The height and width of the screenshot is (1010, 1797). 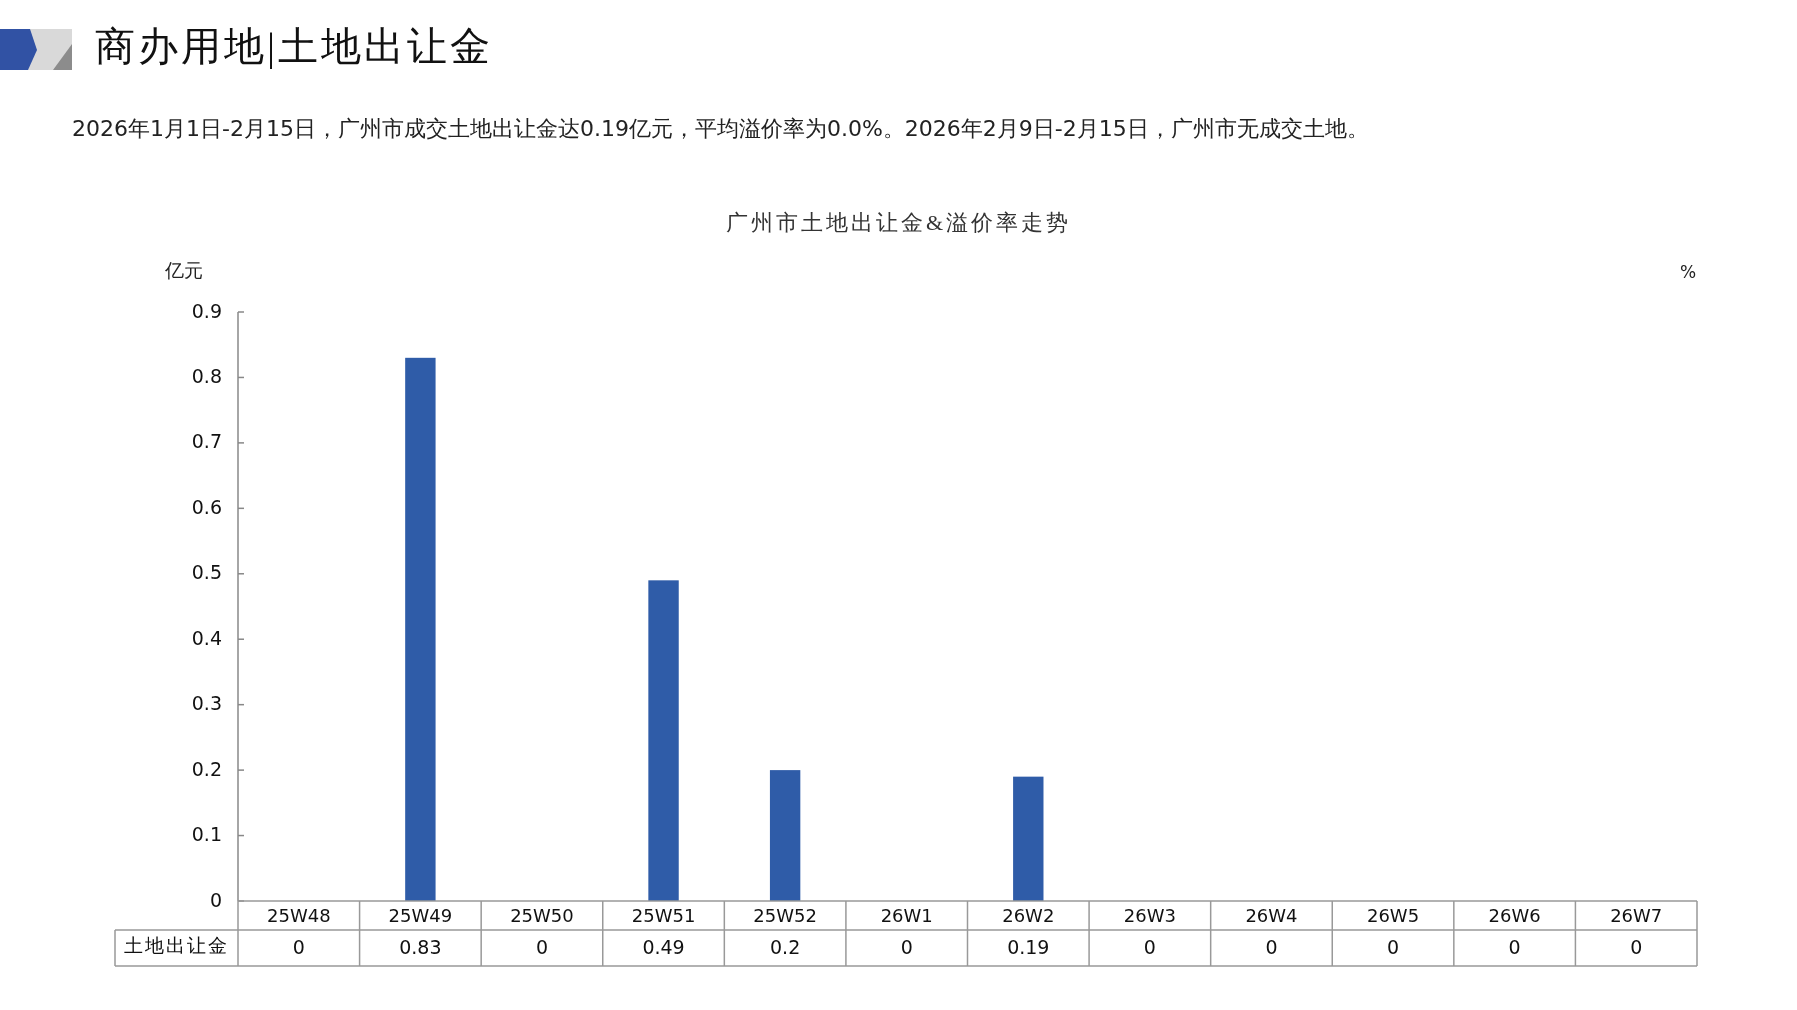 I want to click on x-tick-label: 25W52, so click(x=785, y=915).